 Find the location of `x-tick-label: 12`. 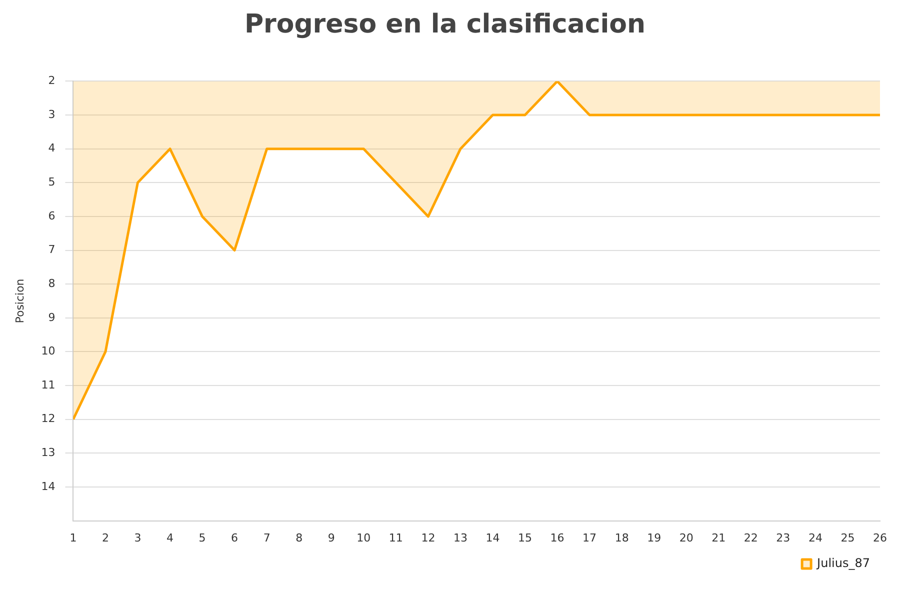

x-tick-label: 12 is located at coordinates (428, 537).